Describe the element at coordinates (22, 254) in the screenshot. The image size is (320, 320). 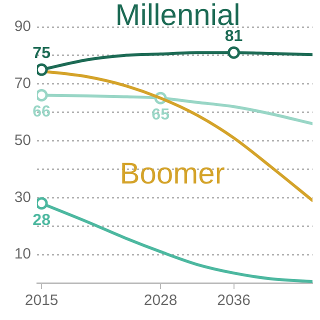
I see `y-tick-label: 10` at that location.